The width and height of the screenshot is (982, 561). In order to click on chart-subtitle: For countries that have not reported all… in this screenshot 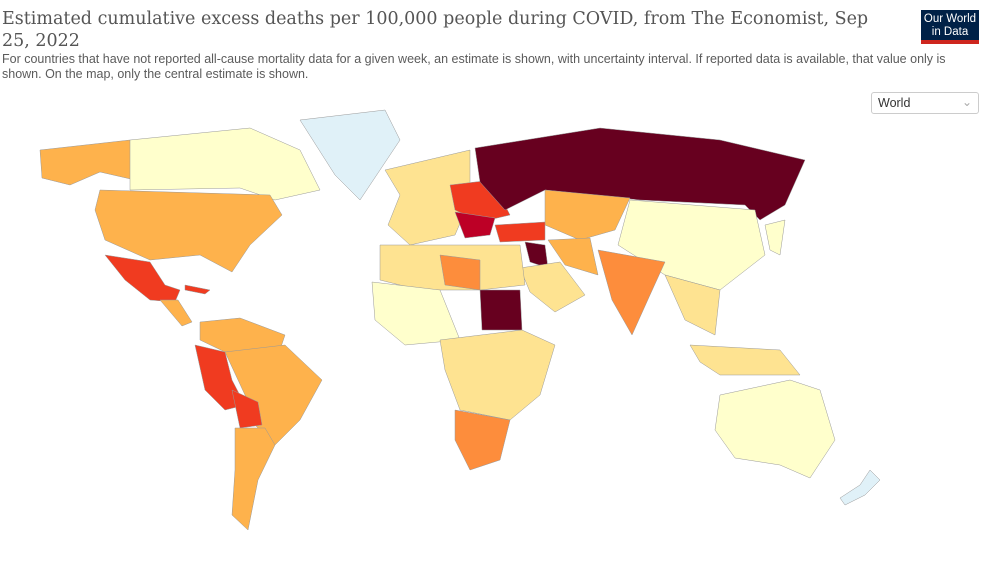, I will do `click(474, 66)`.